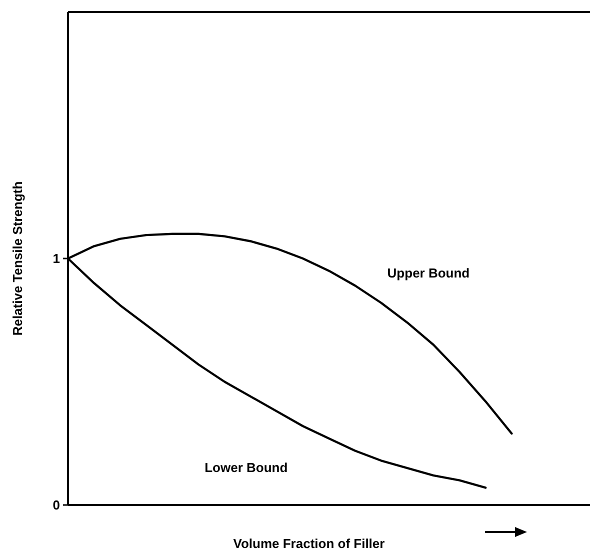  What do you see at coordinates (56, 258) in the screenshot?
I see `y-tick-label: 1` at bounding box center [56, 258].